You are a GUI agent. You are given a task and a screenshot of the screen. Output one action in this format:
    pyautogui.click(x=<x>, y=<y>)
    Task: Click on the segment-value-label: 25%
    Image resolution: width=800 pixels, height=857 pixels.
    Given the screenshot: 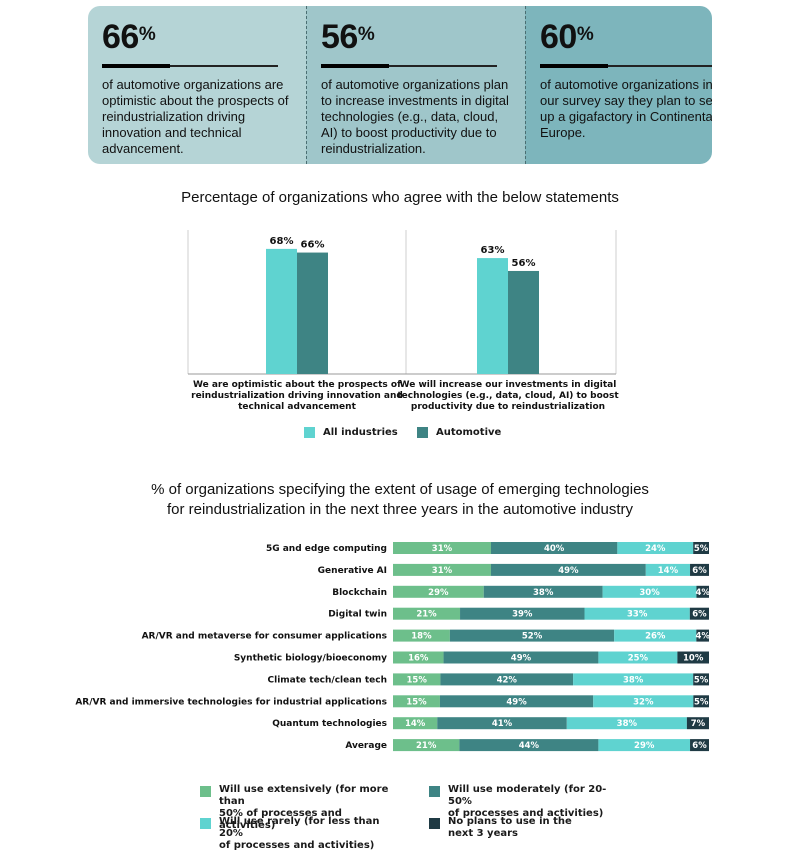 What is the action you would take?
    pyautogui.click(x=638, y=659)
    